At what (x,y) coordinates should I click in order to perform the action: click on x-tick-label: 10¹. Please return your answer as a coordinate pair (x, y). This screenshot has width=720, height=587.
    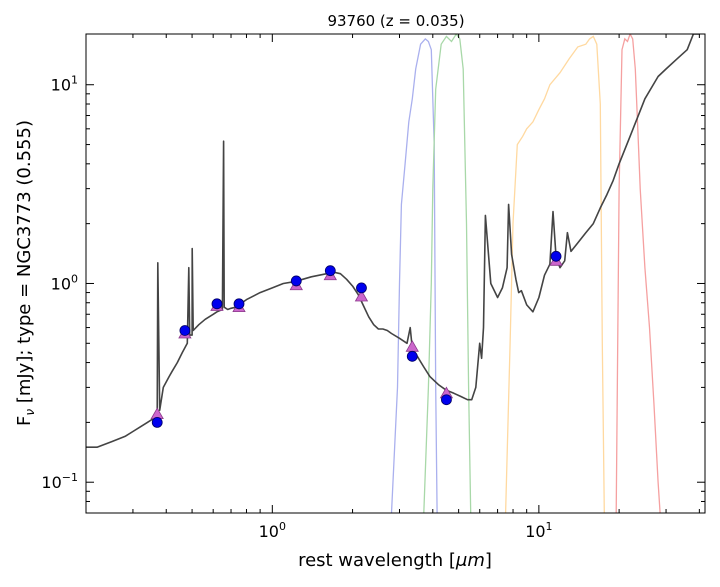
    Looking at the image, I should click on (538, 530).